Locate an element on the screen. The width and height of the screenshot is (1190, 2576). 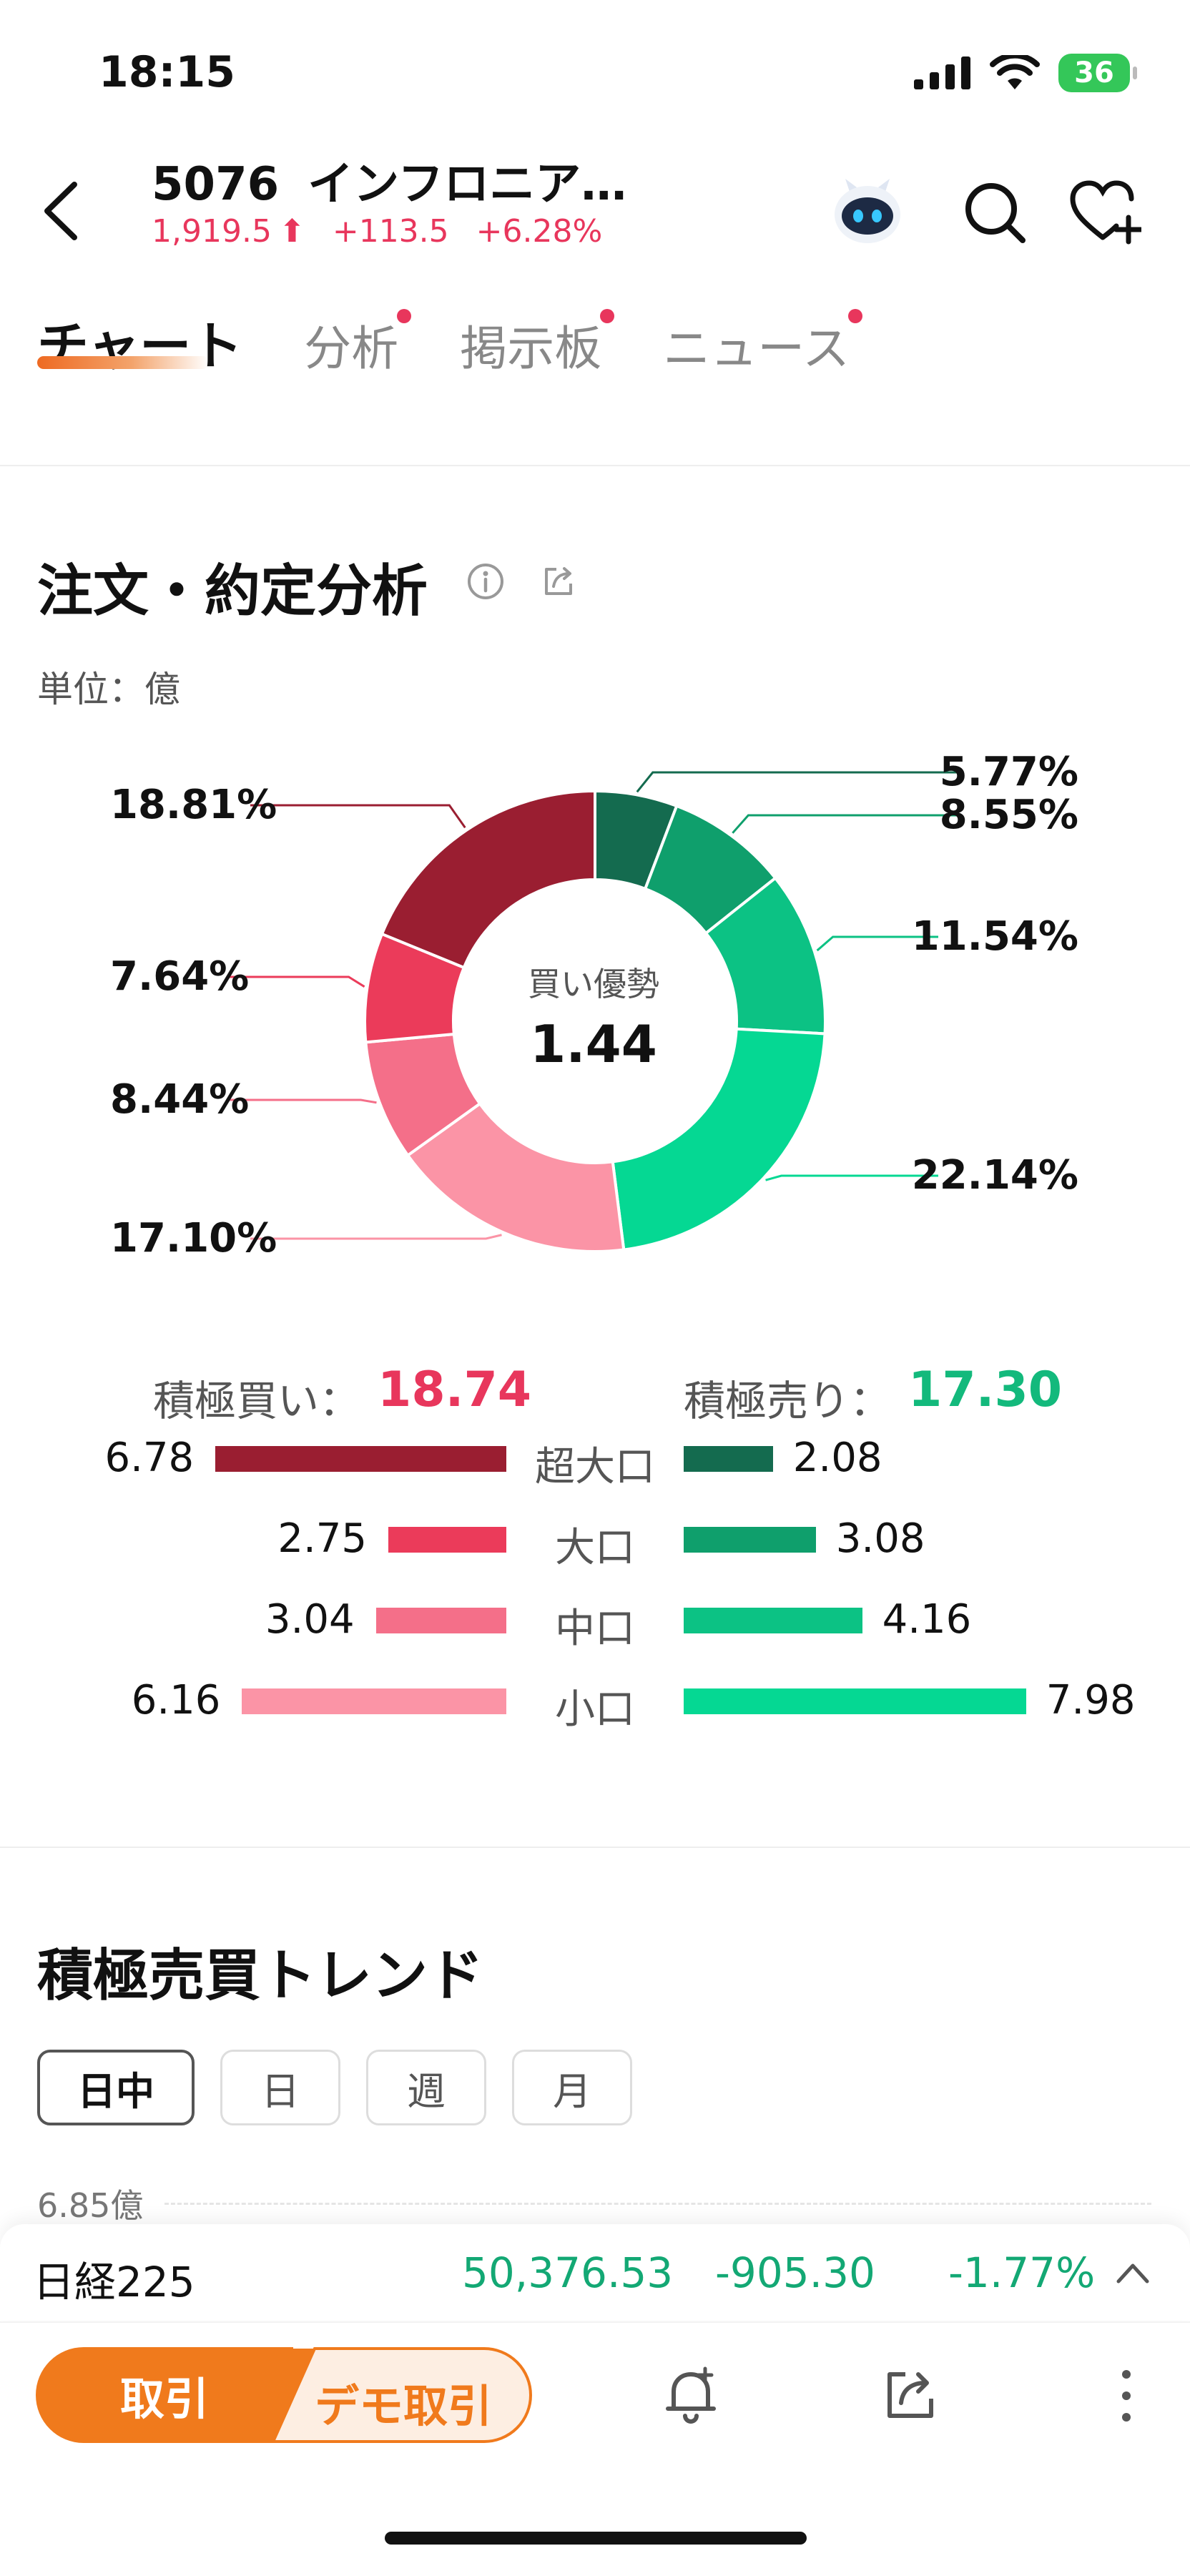
donut-slice-label: 11.54% is located at coordinates (995, 936).